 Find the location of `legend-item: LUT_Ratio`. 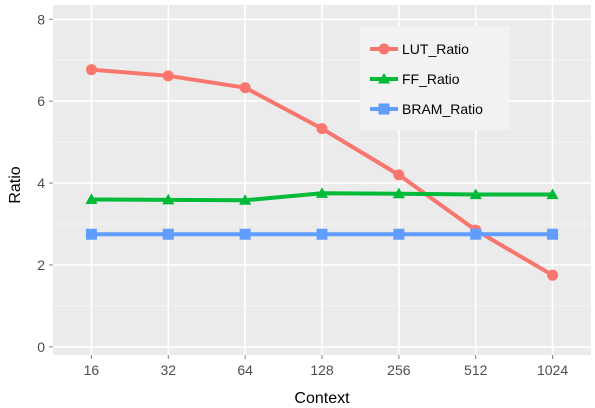

legend-item: LUT_Ratio is located at coordinates (419, 49).